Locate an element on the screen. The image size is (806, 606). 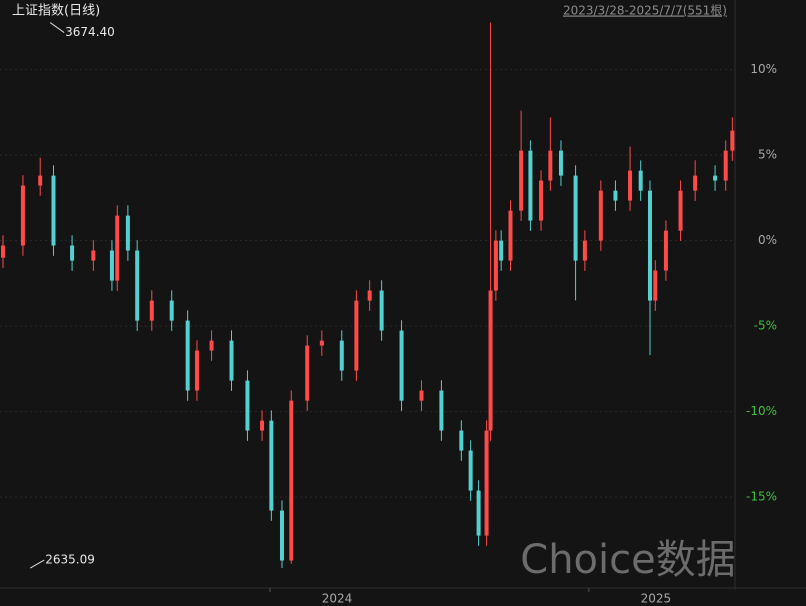
y-tick-label: 5% is located at coordinates (767, 155).